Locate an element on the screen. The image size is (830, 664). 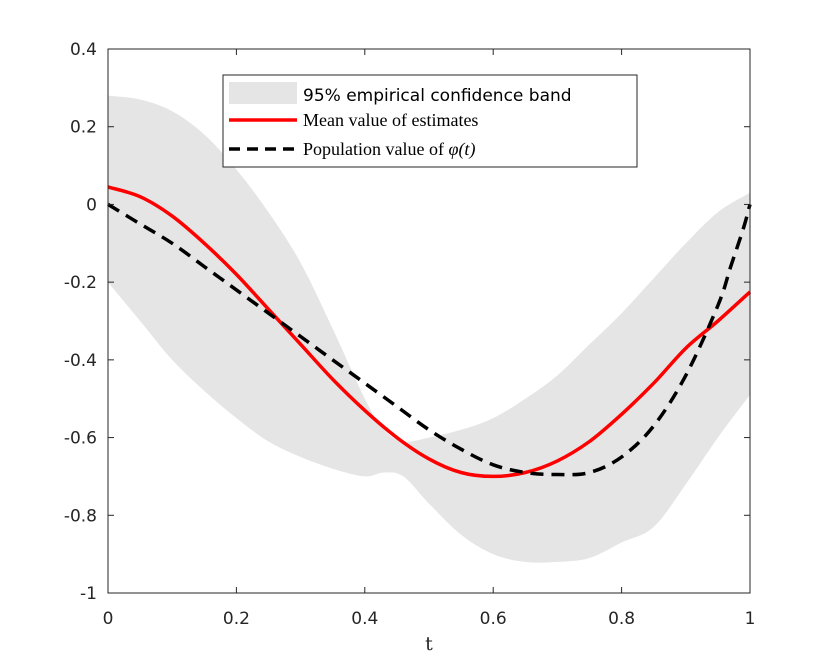
y-tick-label: 0.4 is located at coordinates (83, 50).